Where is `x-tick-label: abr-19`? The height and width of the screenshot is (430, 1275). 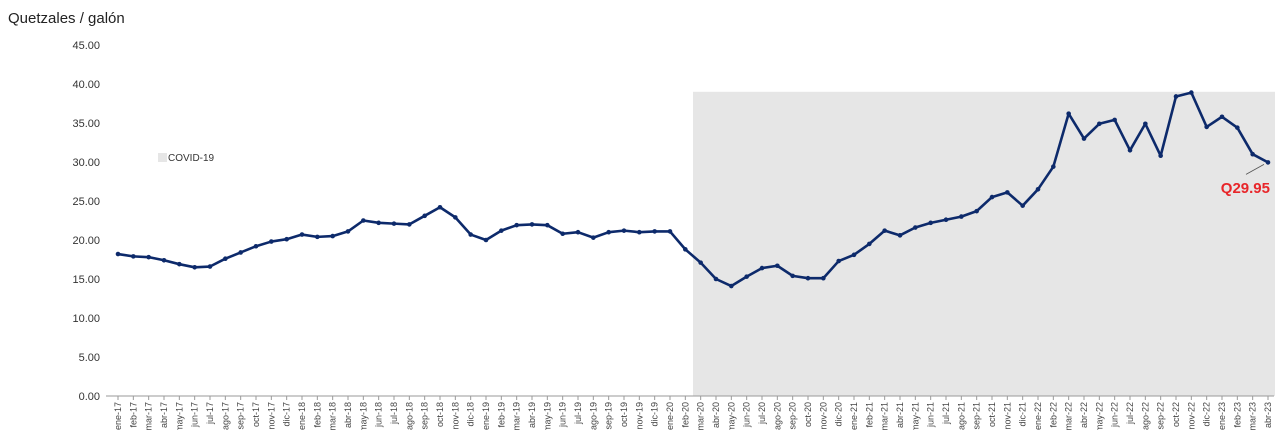
x-tick-label: abr-19 is located at coordinates (532, 415).